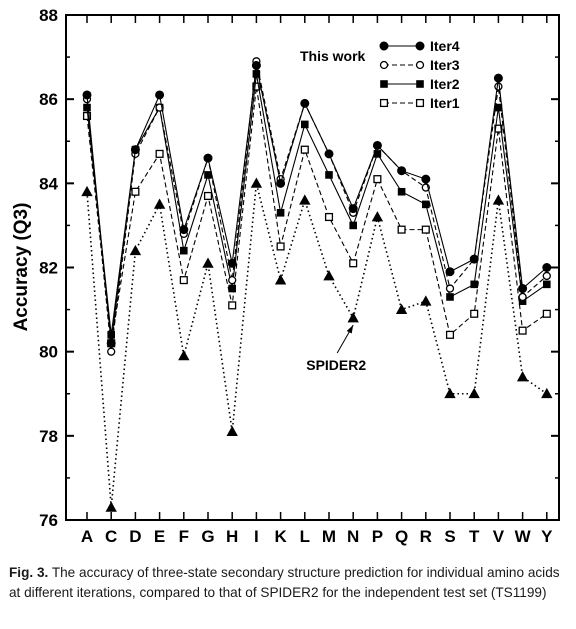  Describe the element at coordinates (474, 536) in the screenshot. I see `x-tick-label-T: T` at that location.